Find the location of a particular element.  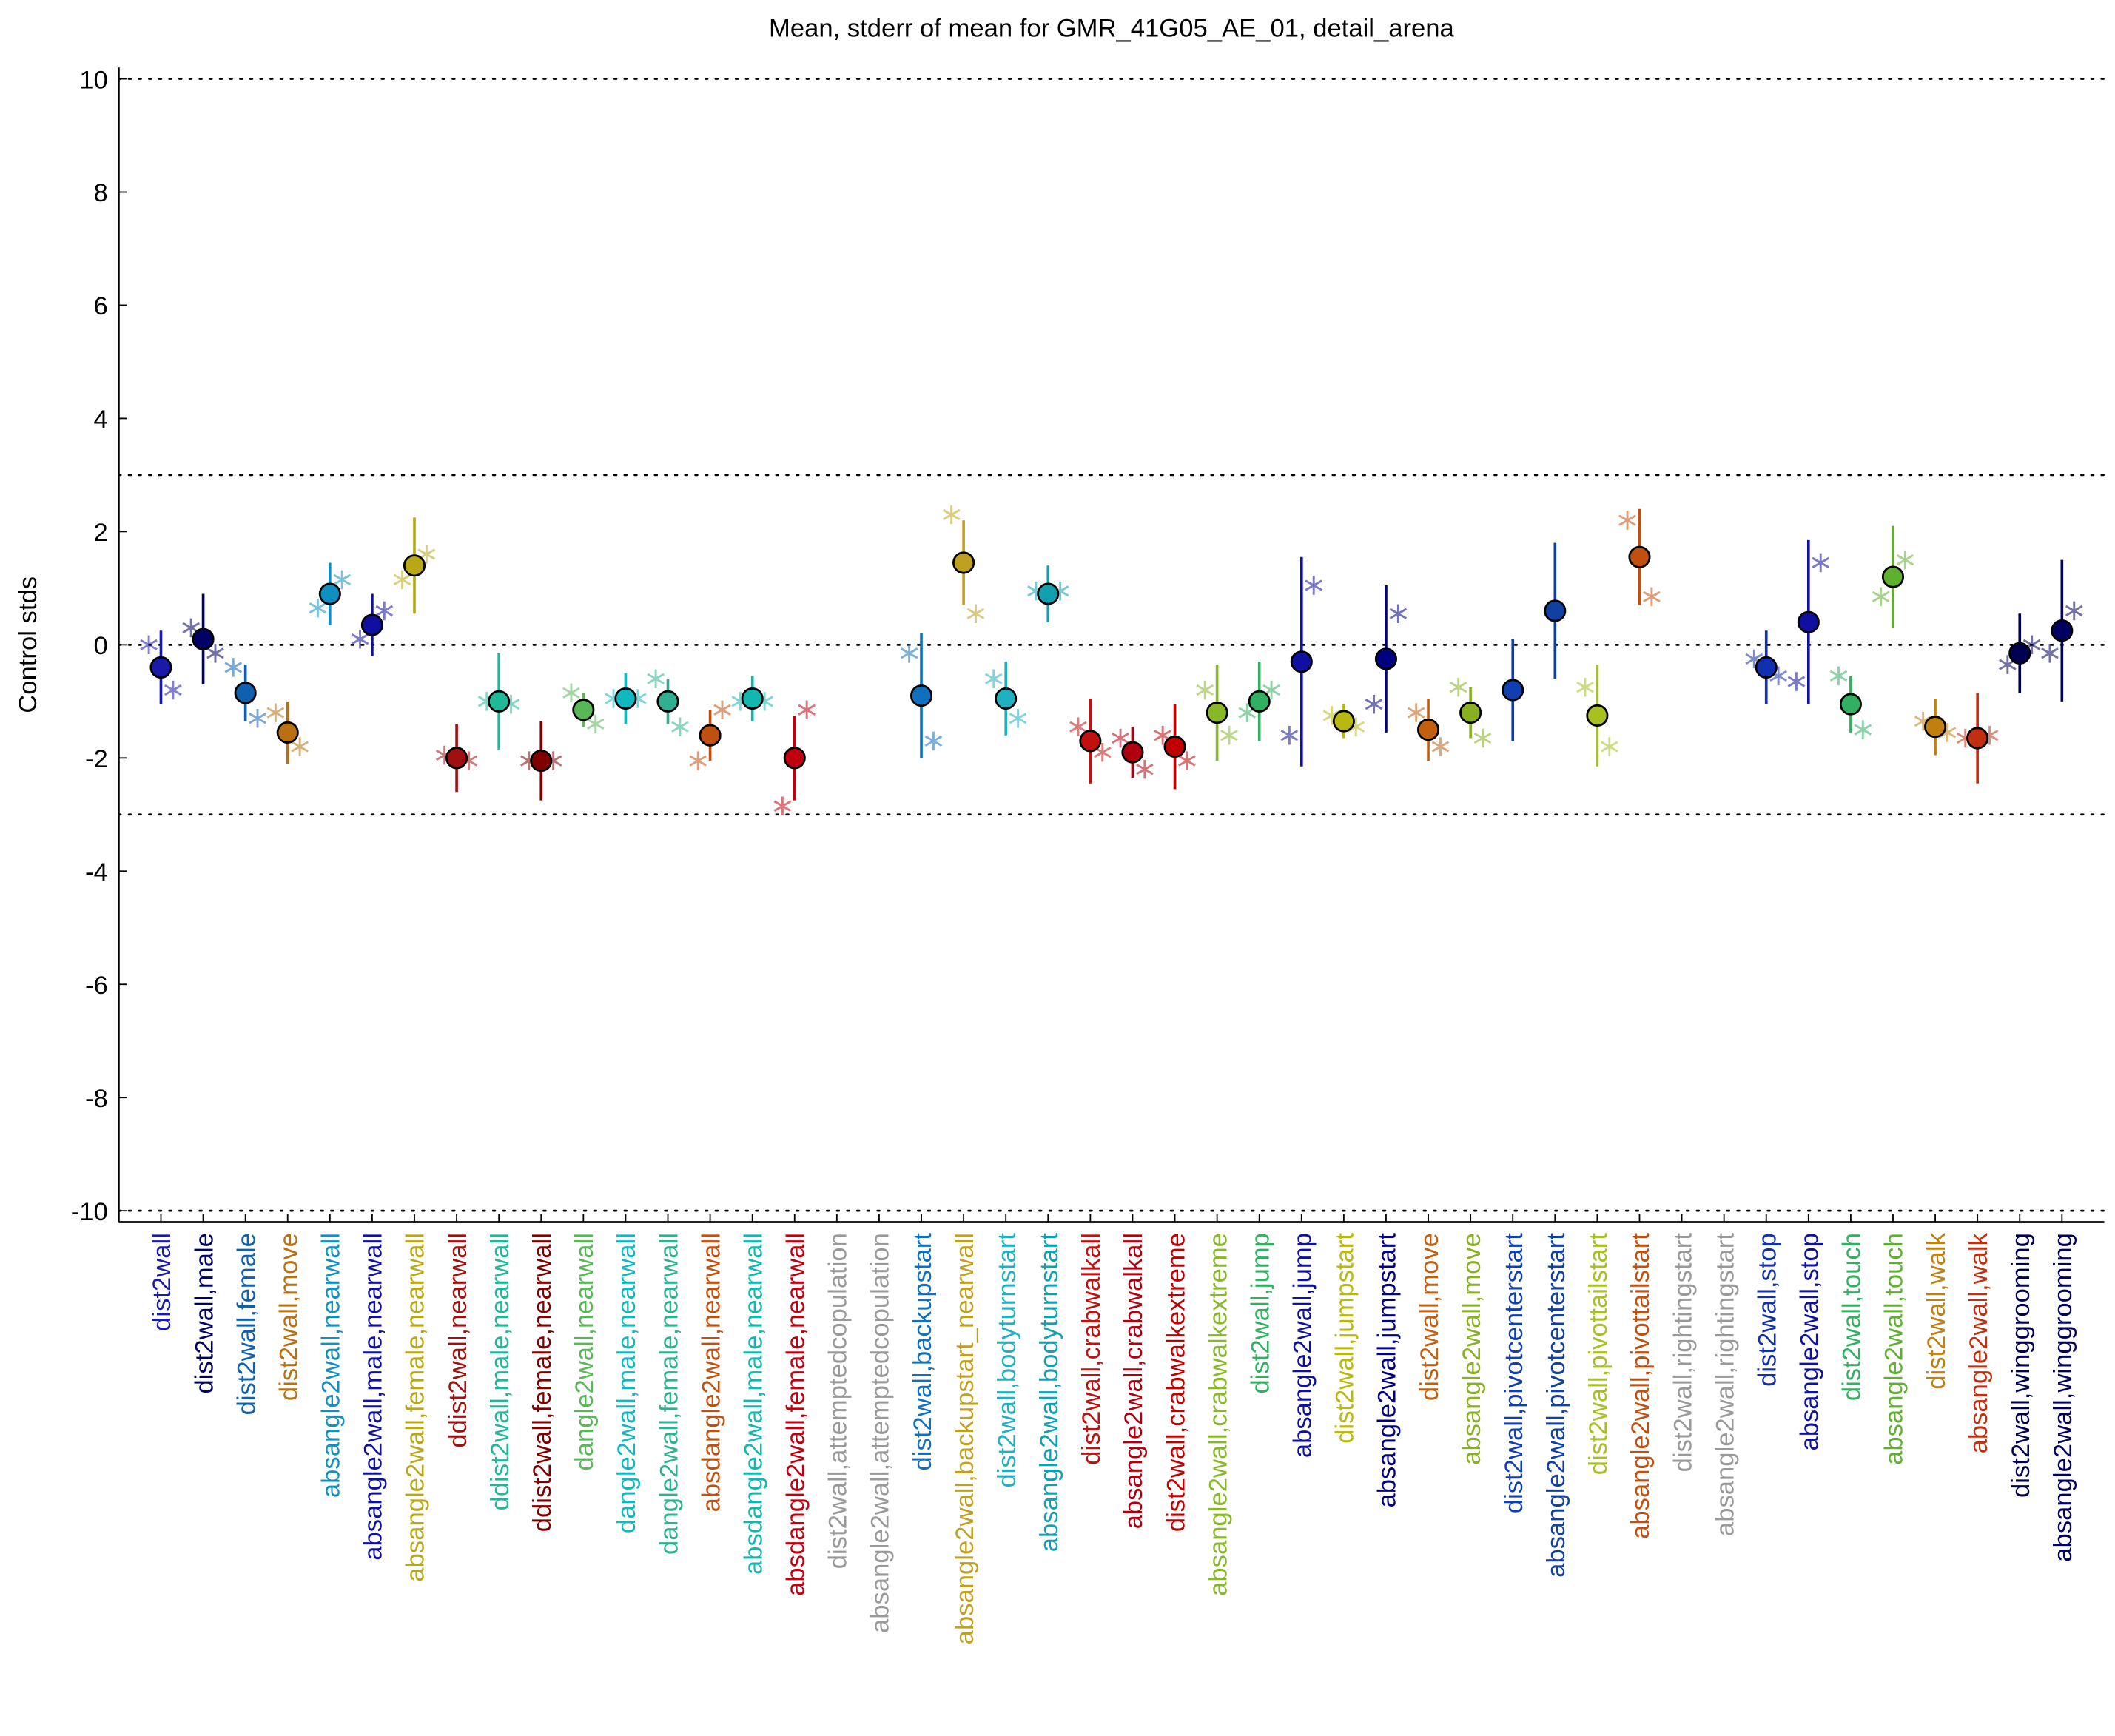

x-tick-label: absangle2wall,crabwalkall is located at coordinates (1134, 1381).